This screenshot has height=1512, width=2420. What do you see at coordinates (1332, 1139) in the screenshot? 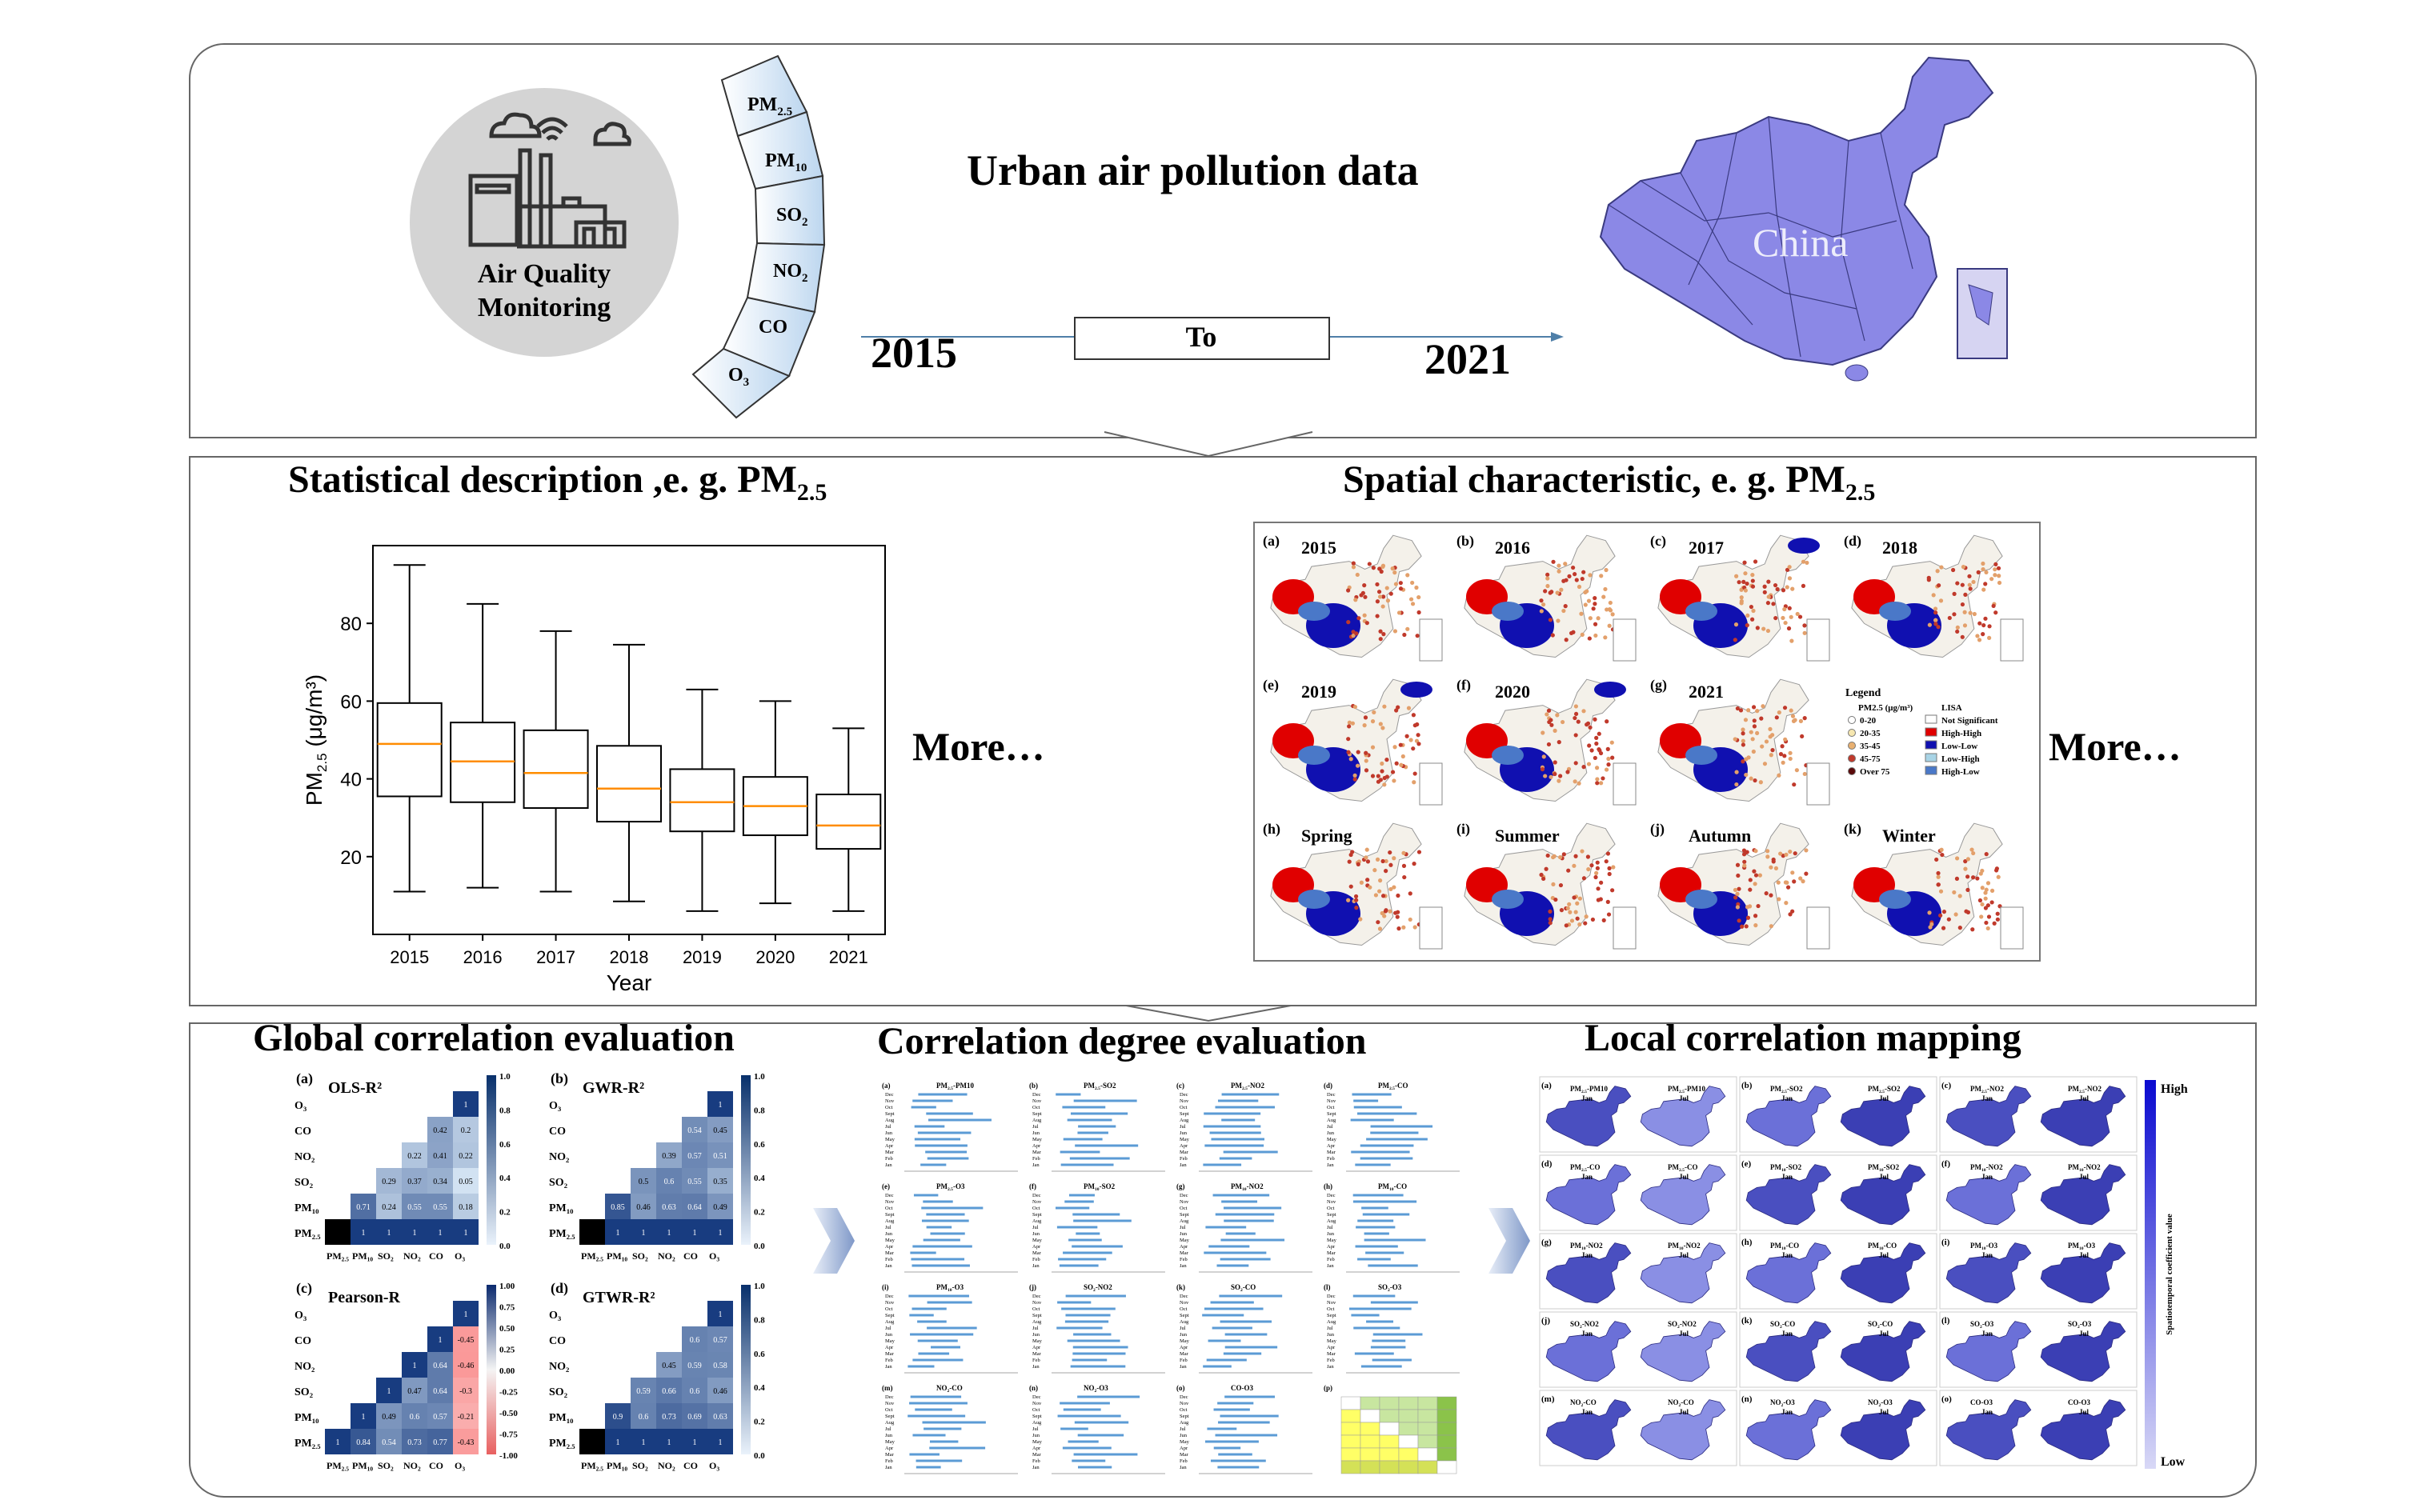
I see `degree-month-label: May` at bounding box center [1332, 1139].